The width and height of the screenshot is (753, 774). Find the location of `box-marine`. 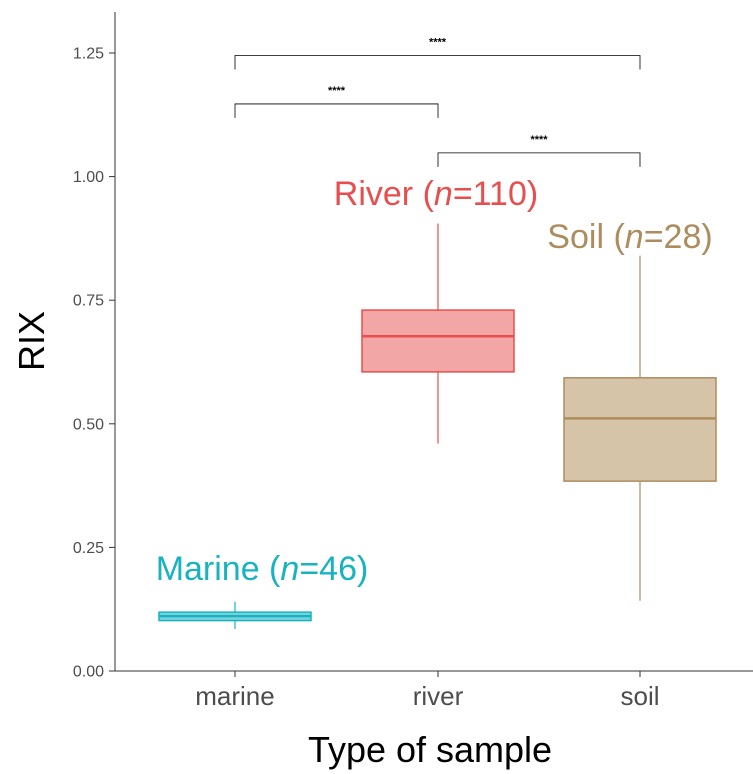

box-marine is located at coordinates (235, 615).